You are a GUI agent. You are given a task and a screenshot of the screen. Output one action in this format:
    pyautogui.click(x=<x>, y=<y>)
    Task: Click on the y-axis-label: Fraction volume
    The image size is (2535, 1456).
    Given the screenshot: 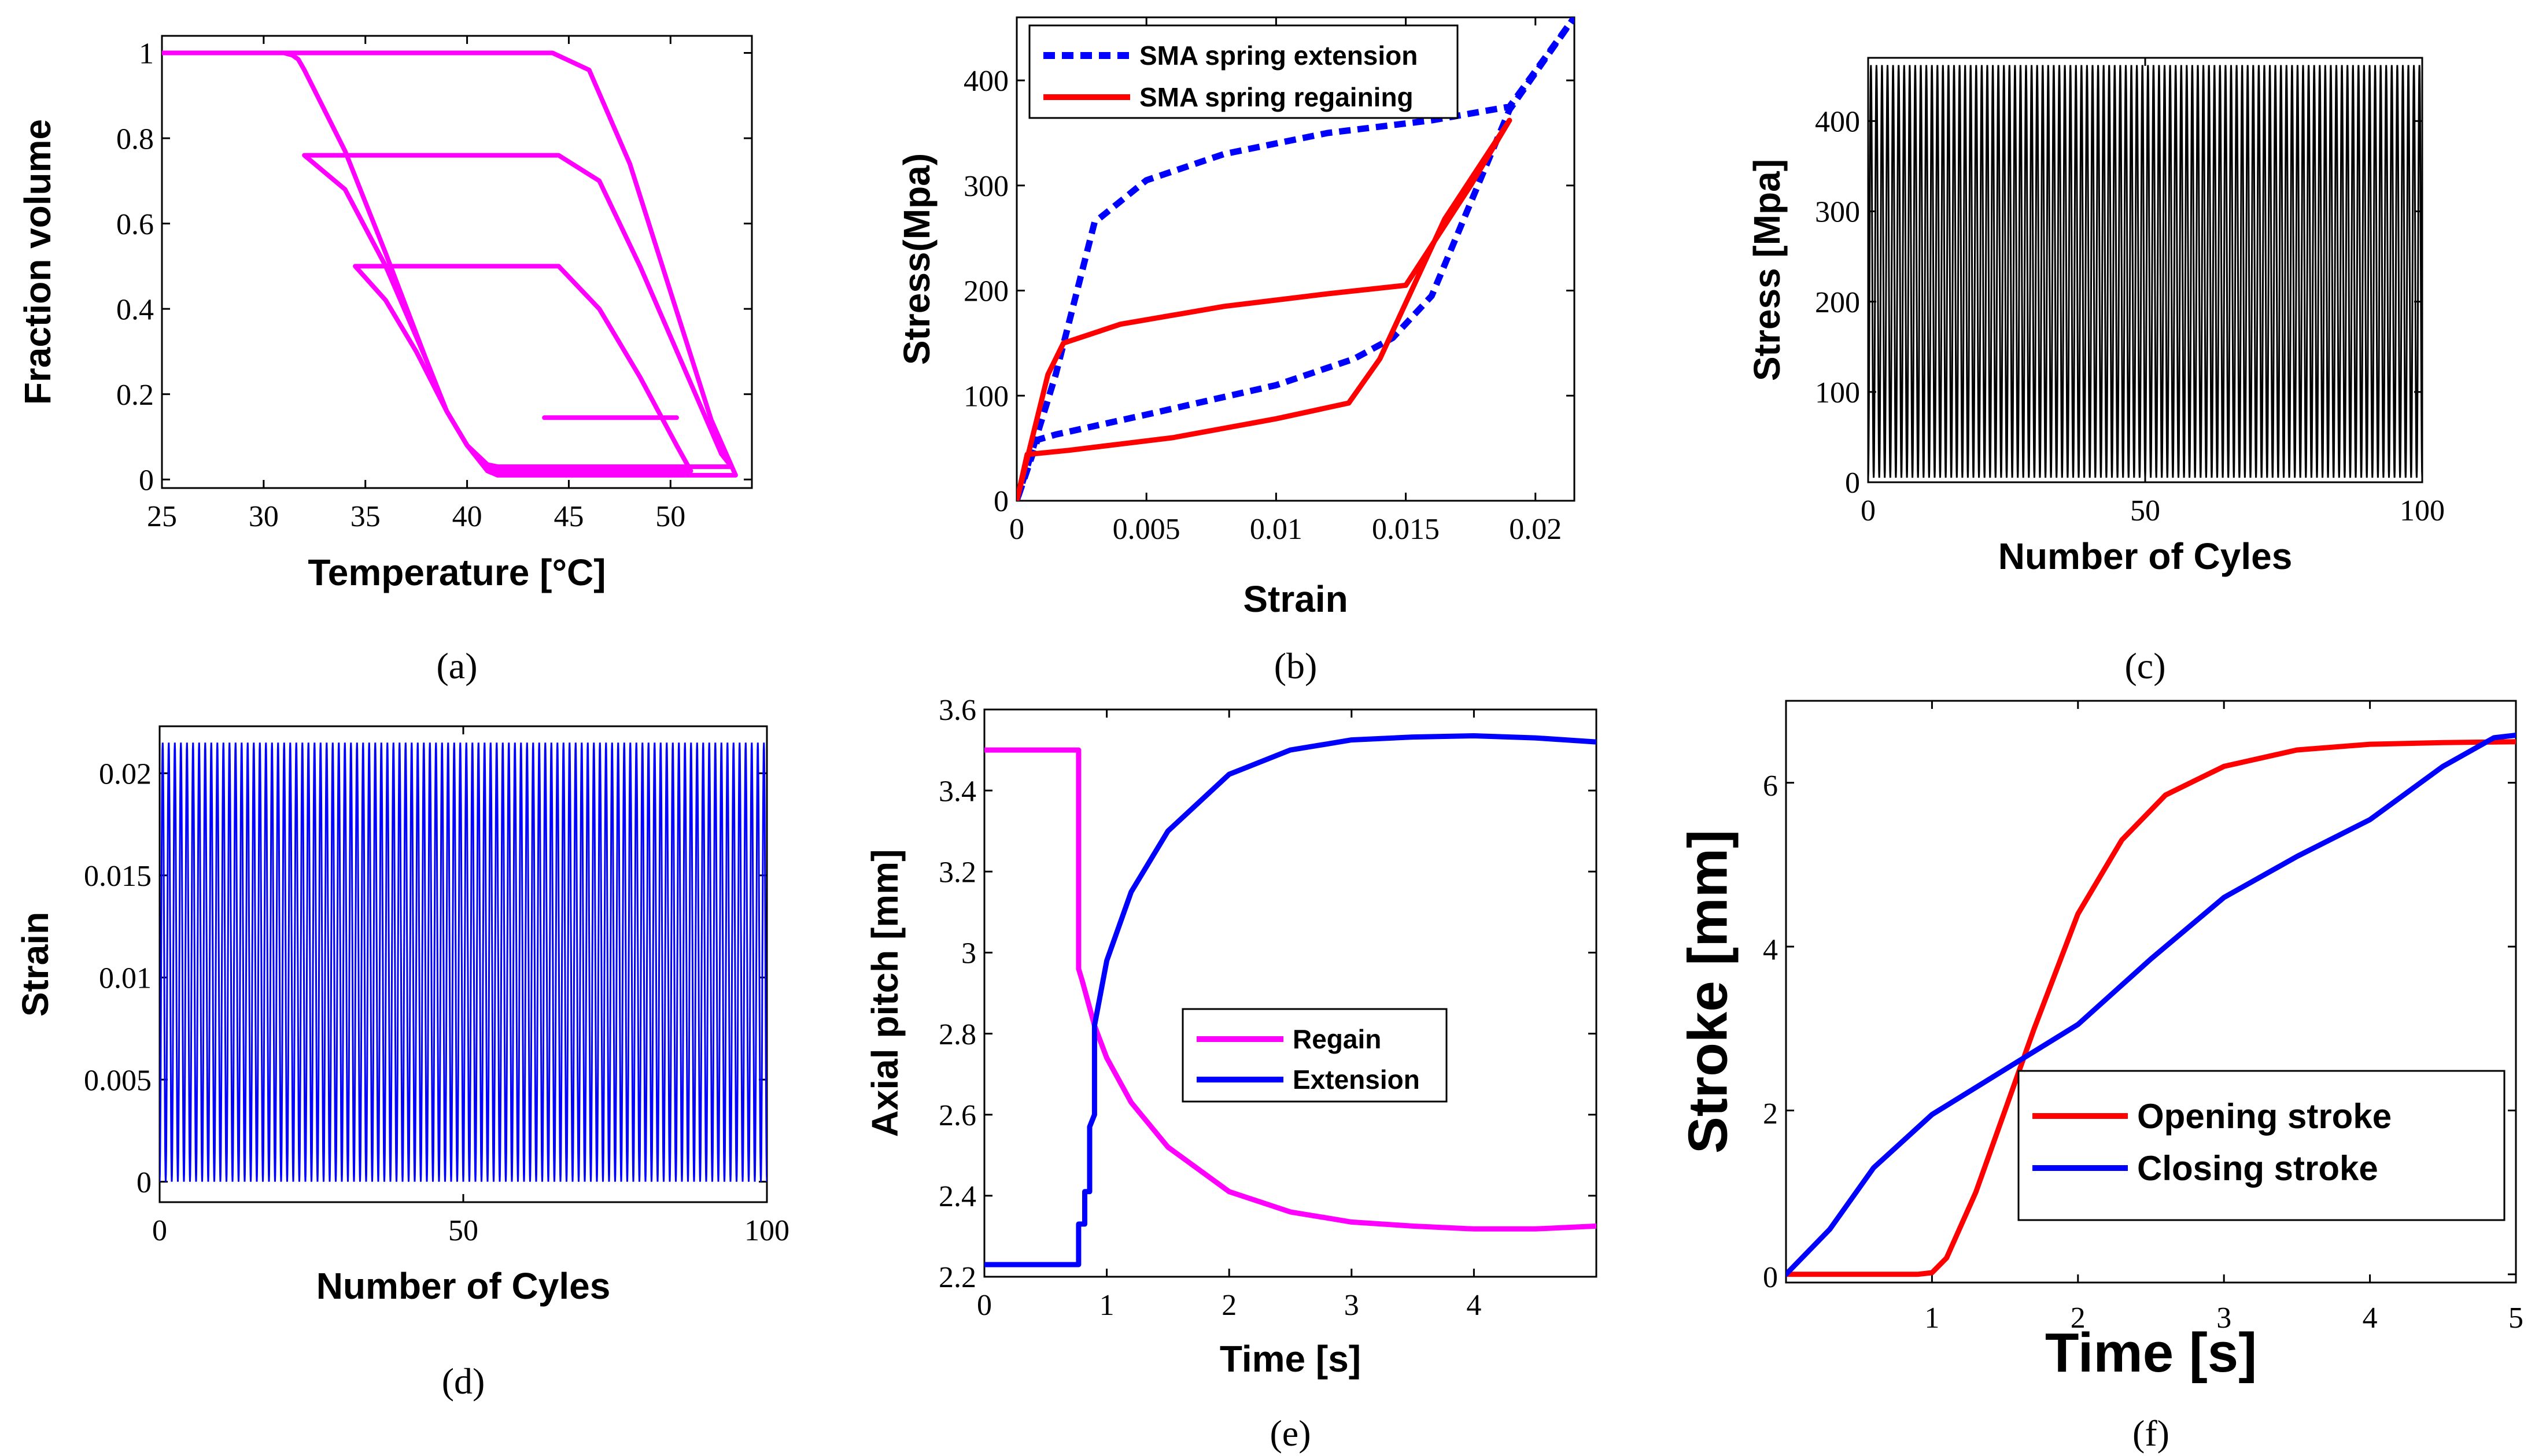 What is the action you would take?
    pyautogui.click(x=37, y=262)
    